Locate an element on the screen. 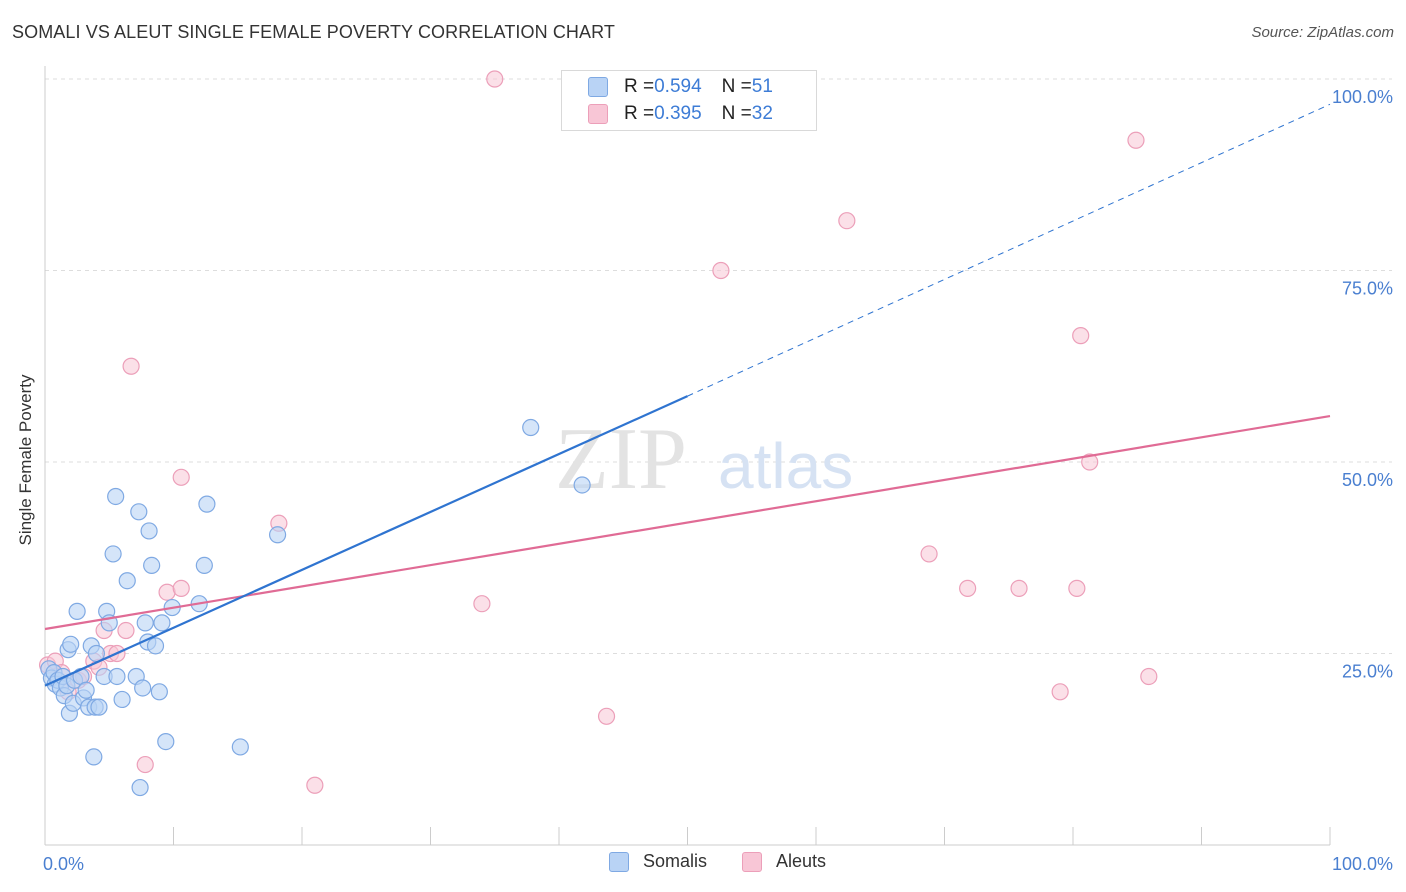 This screenshot has height=892, width=1406. legend-item-aleuts: Aleuts is located at coordinates (784, 861).